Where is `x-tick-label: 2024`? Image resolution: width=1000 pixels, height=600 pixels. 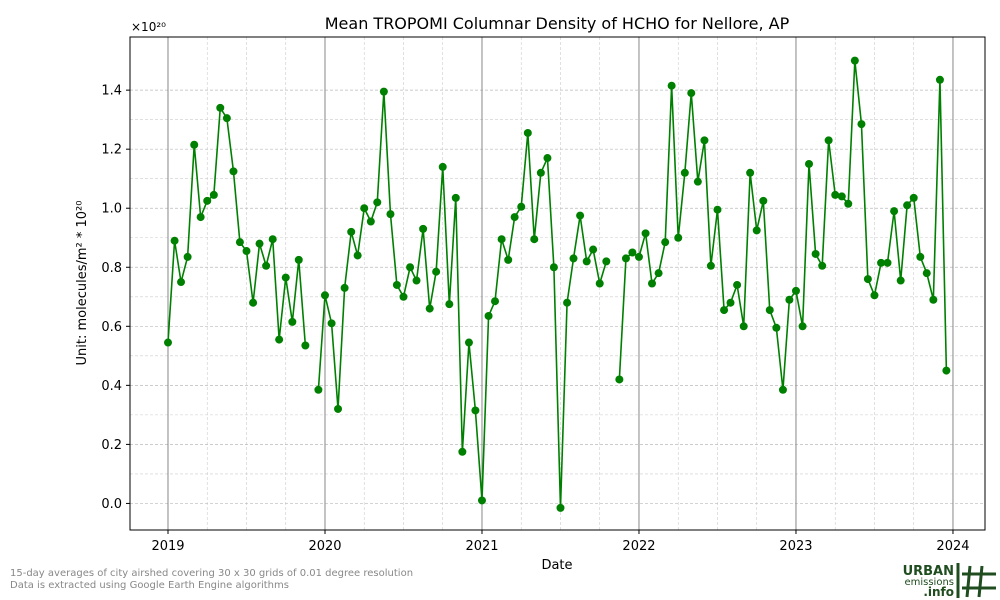
x-tick-label: 2024 is located at coordinates (952, 546).